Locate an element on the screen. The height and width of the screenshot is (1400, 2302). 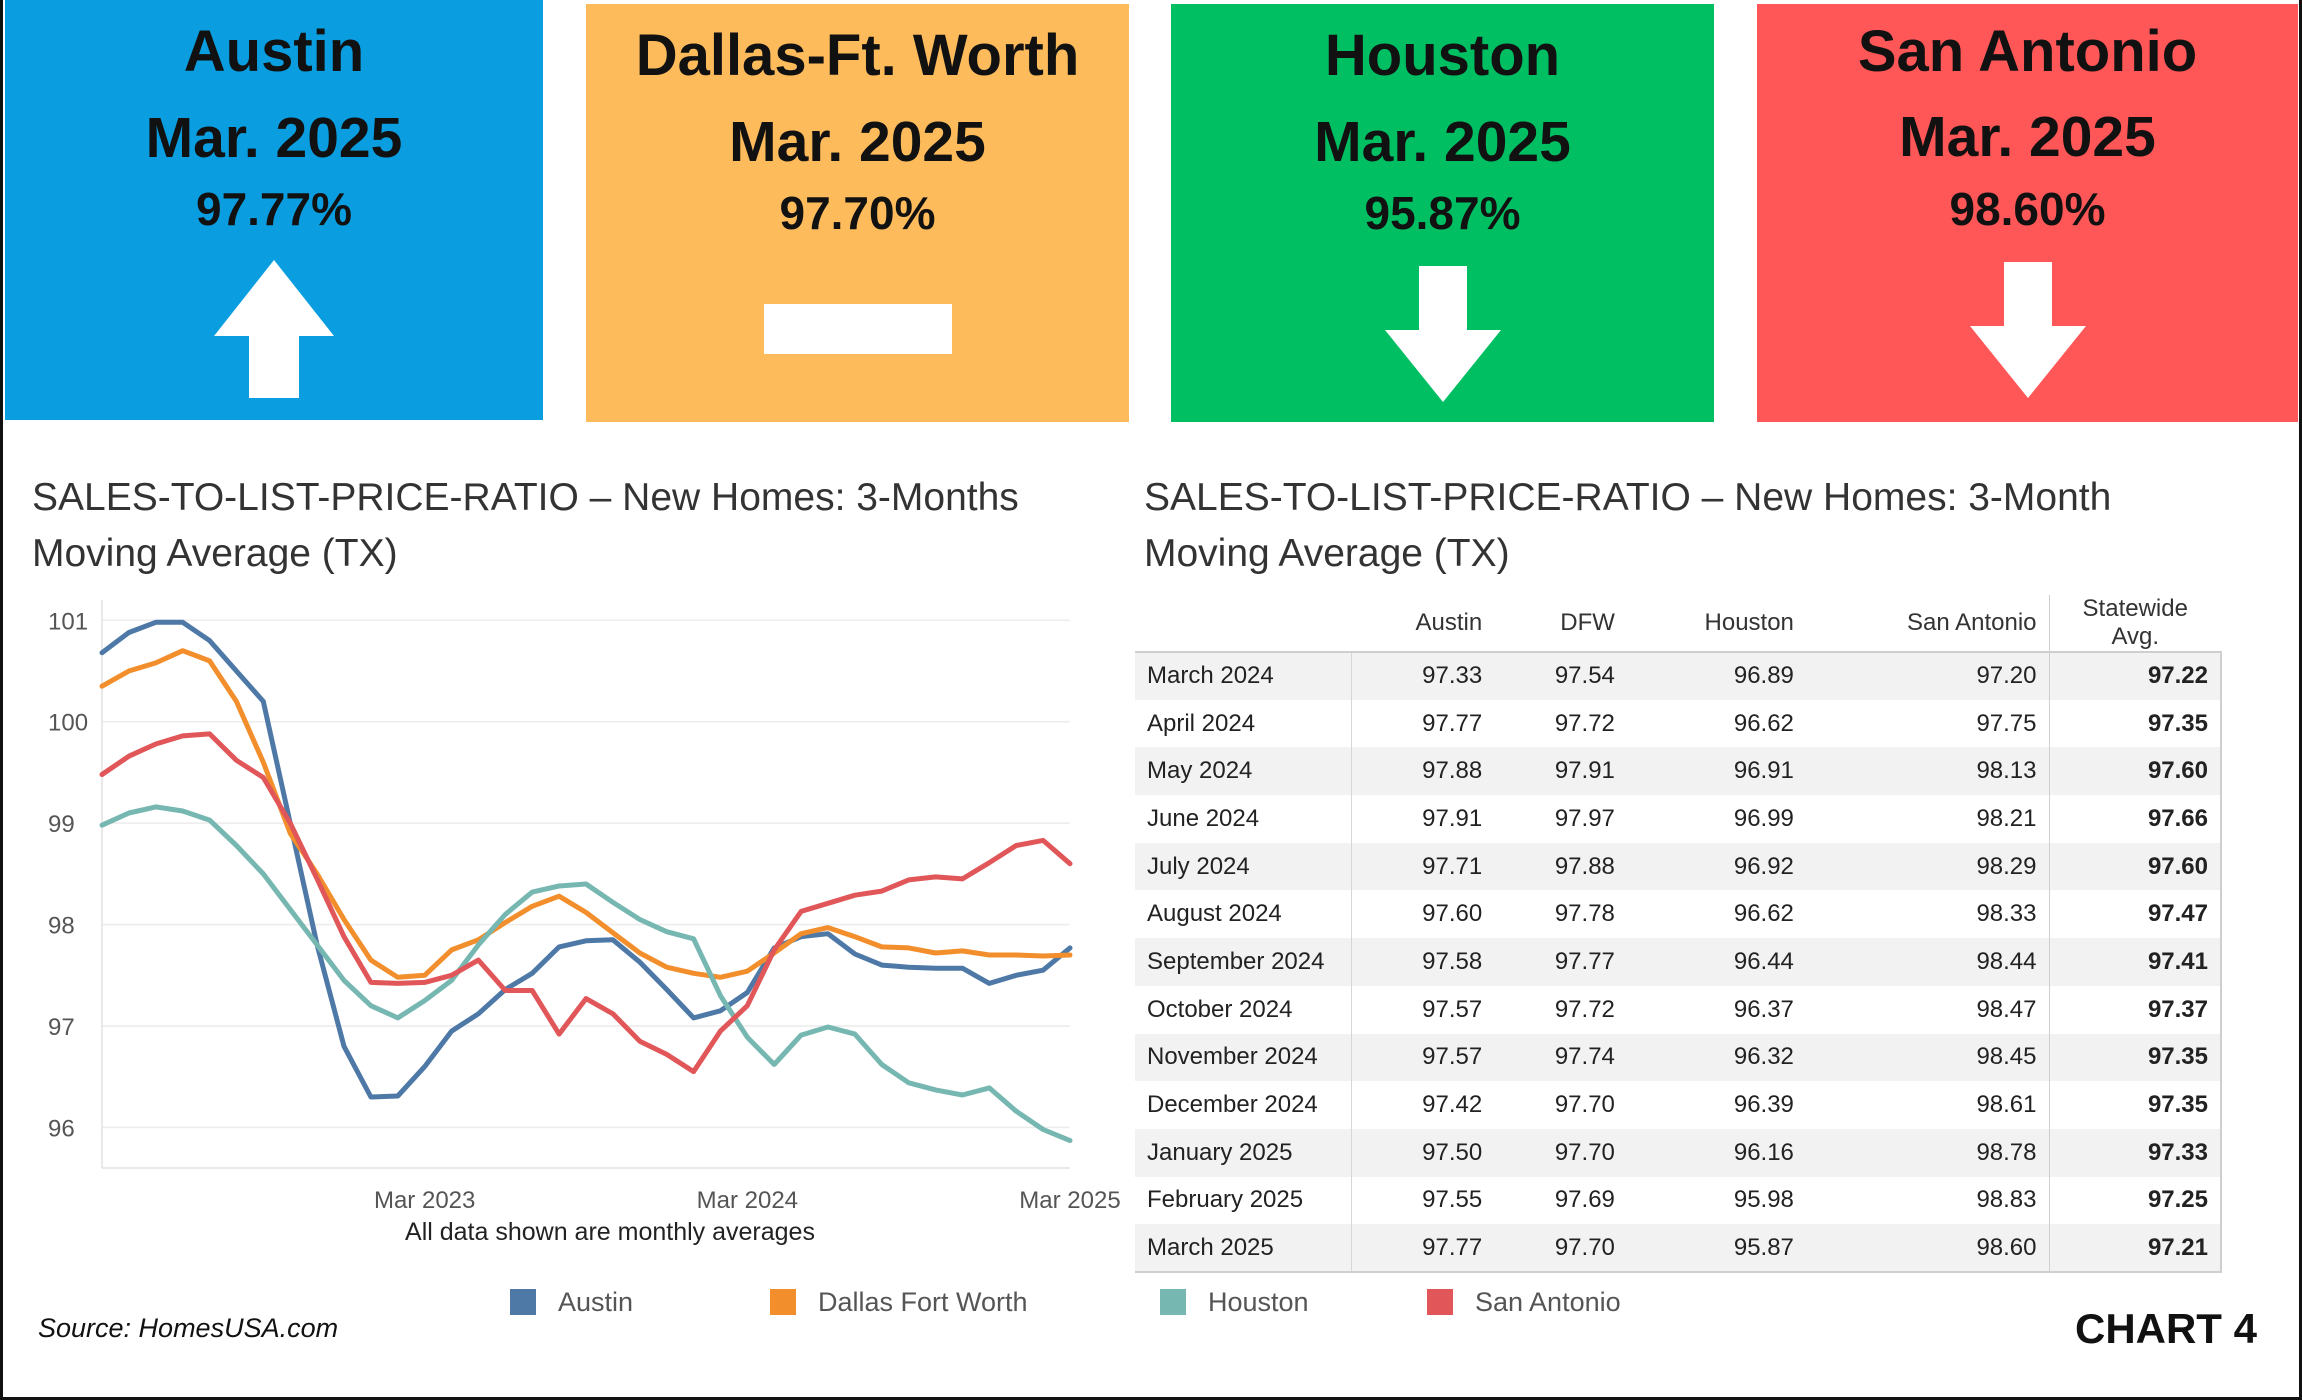
y-tick-label: 100 is located at coordinates (68, 723).